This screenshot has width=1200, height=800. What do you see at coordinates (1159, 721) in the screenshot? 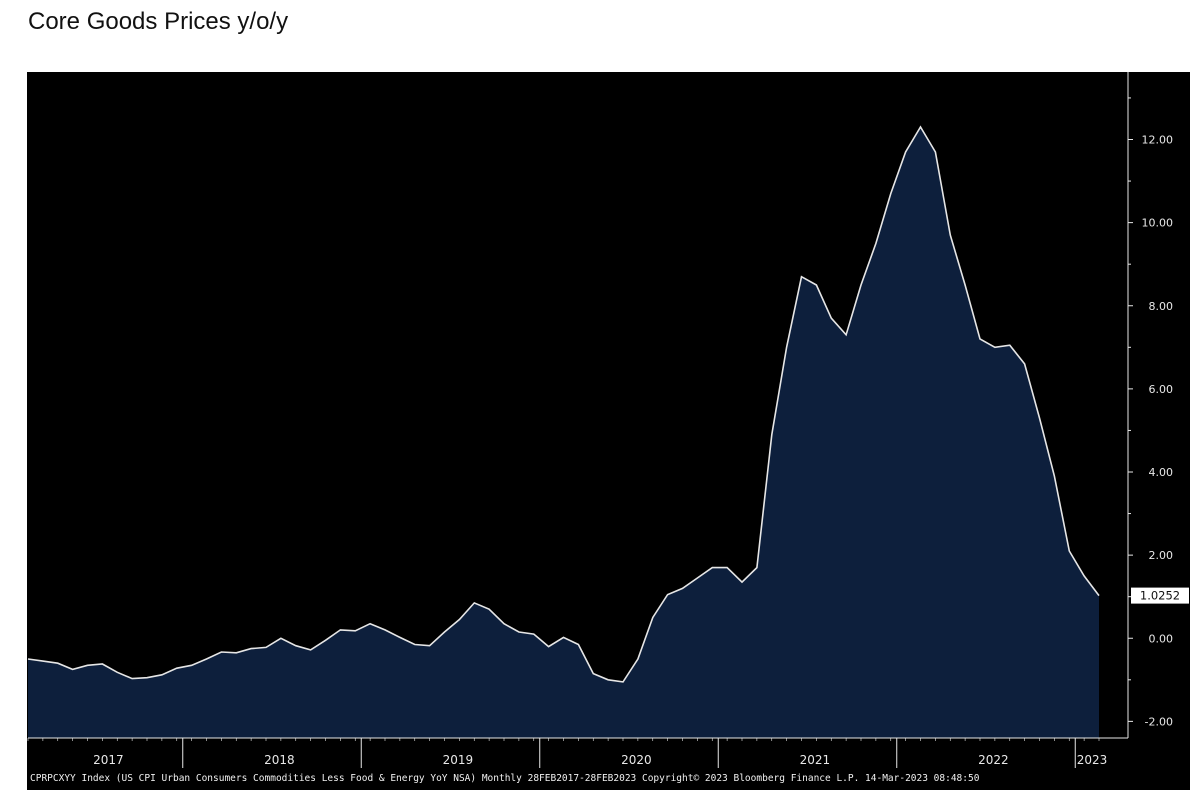
I see `y-tick-label: -2.00` at bounding box center [1159, 721].